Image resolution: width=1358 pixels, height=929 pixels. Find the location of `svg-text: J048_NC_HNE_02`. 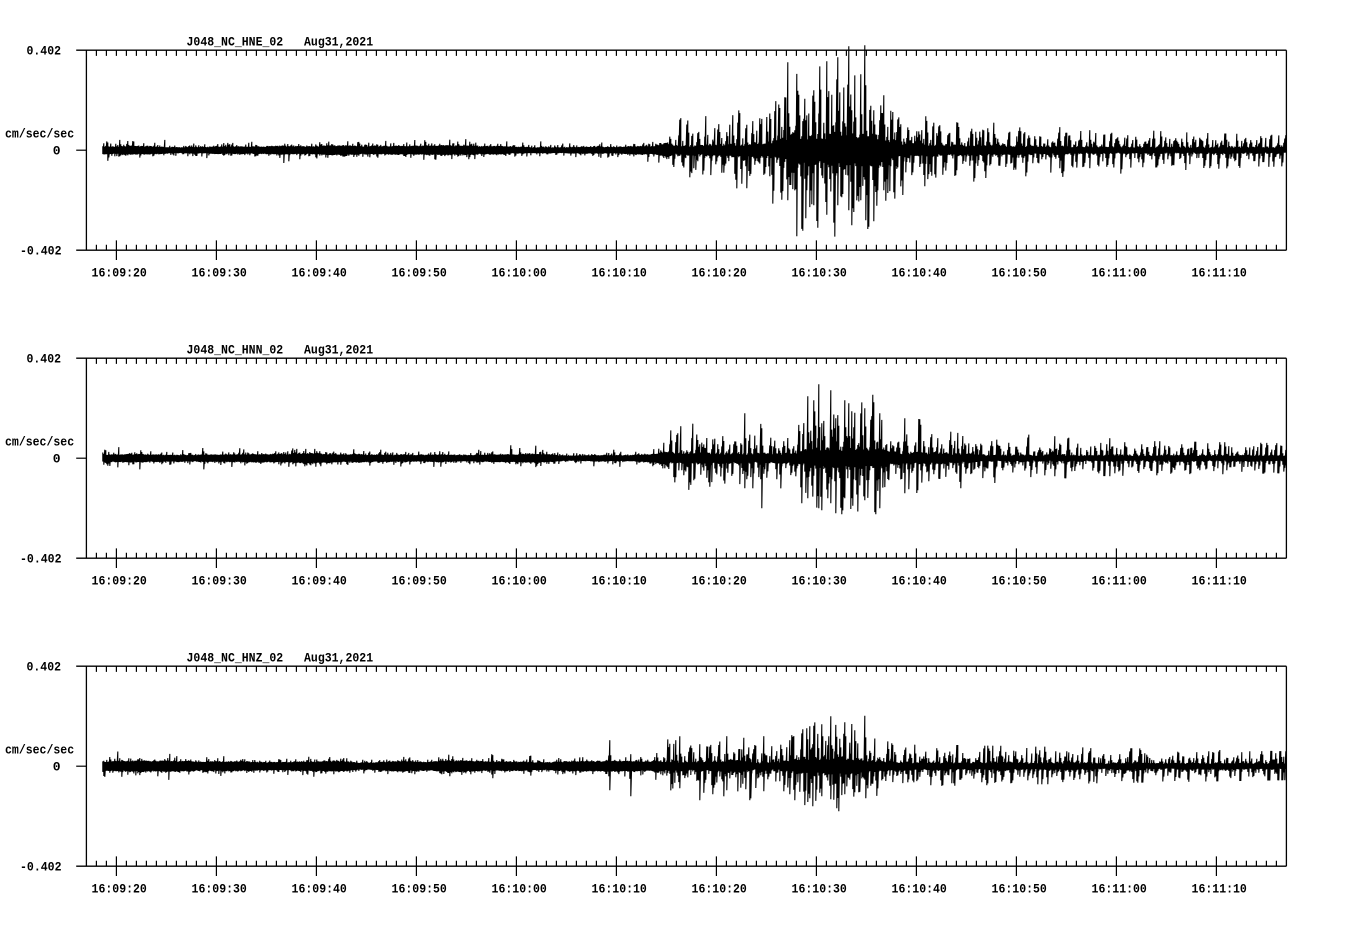

svg-text: J048_NC_HNE_02 is located at coordinates (235, 42).